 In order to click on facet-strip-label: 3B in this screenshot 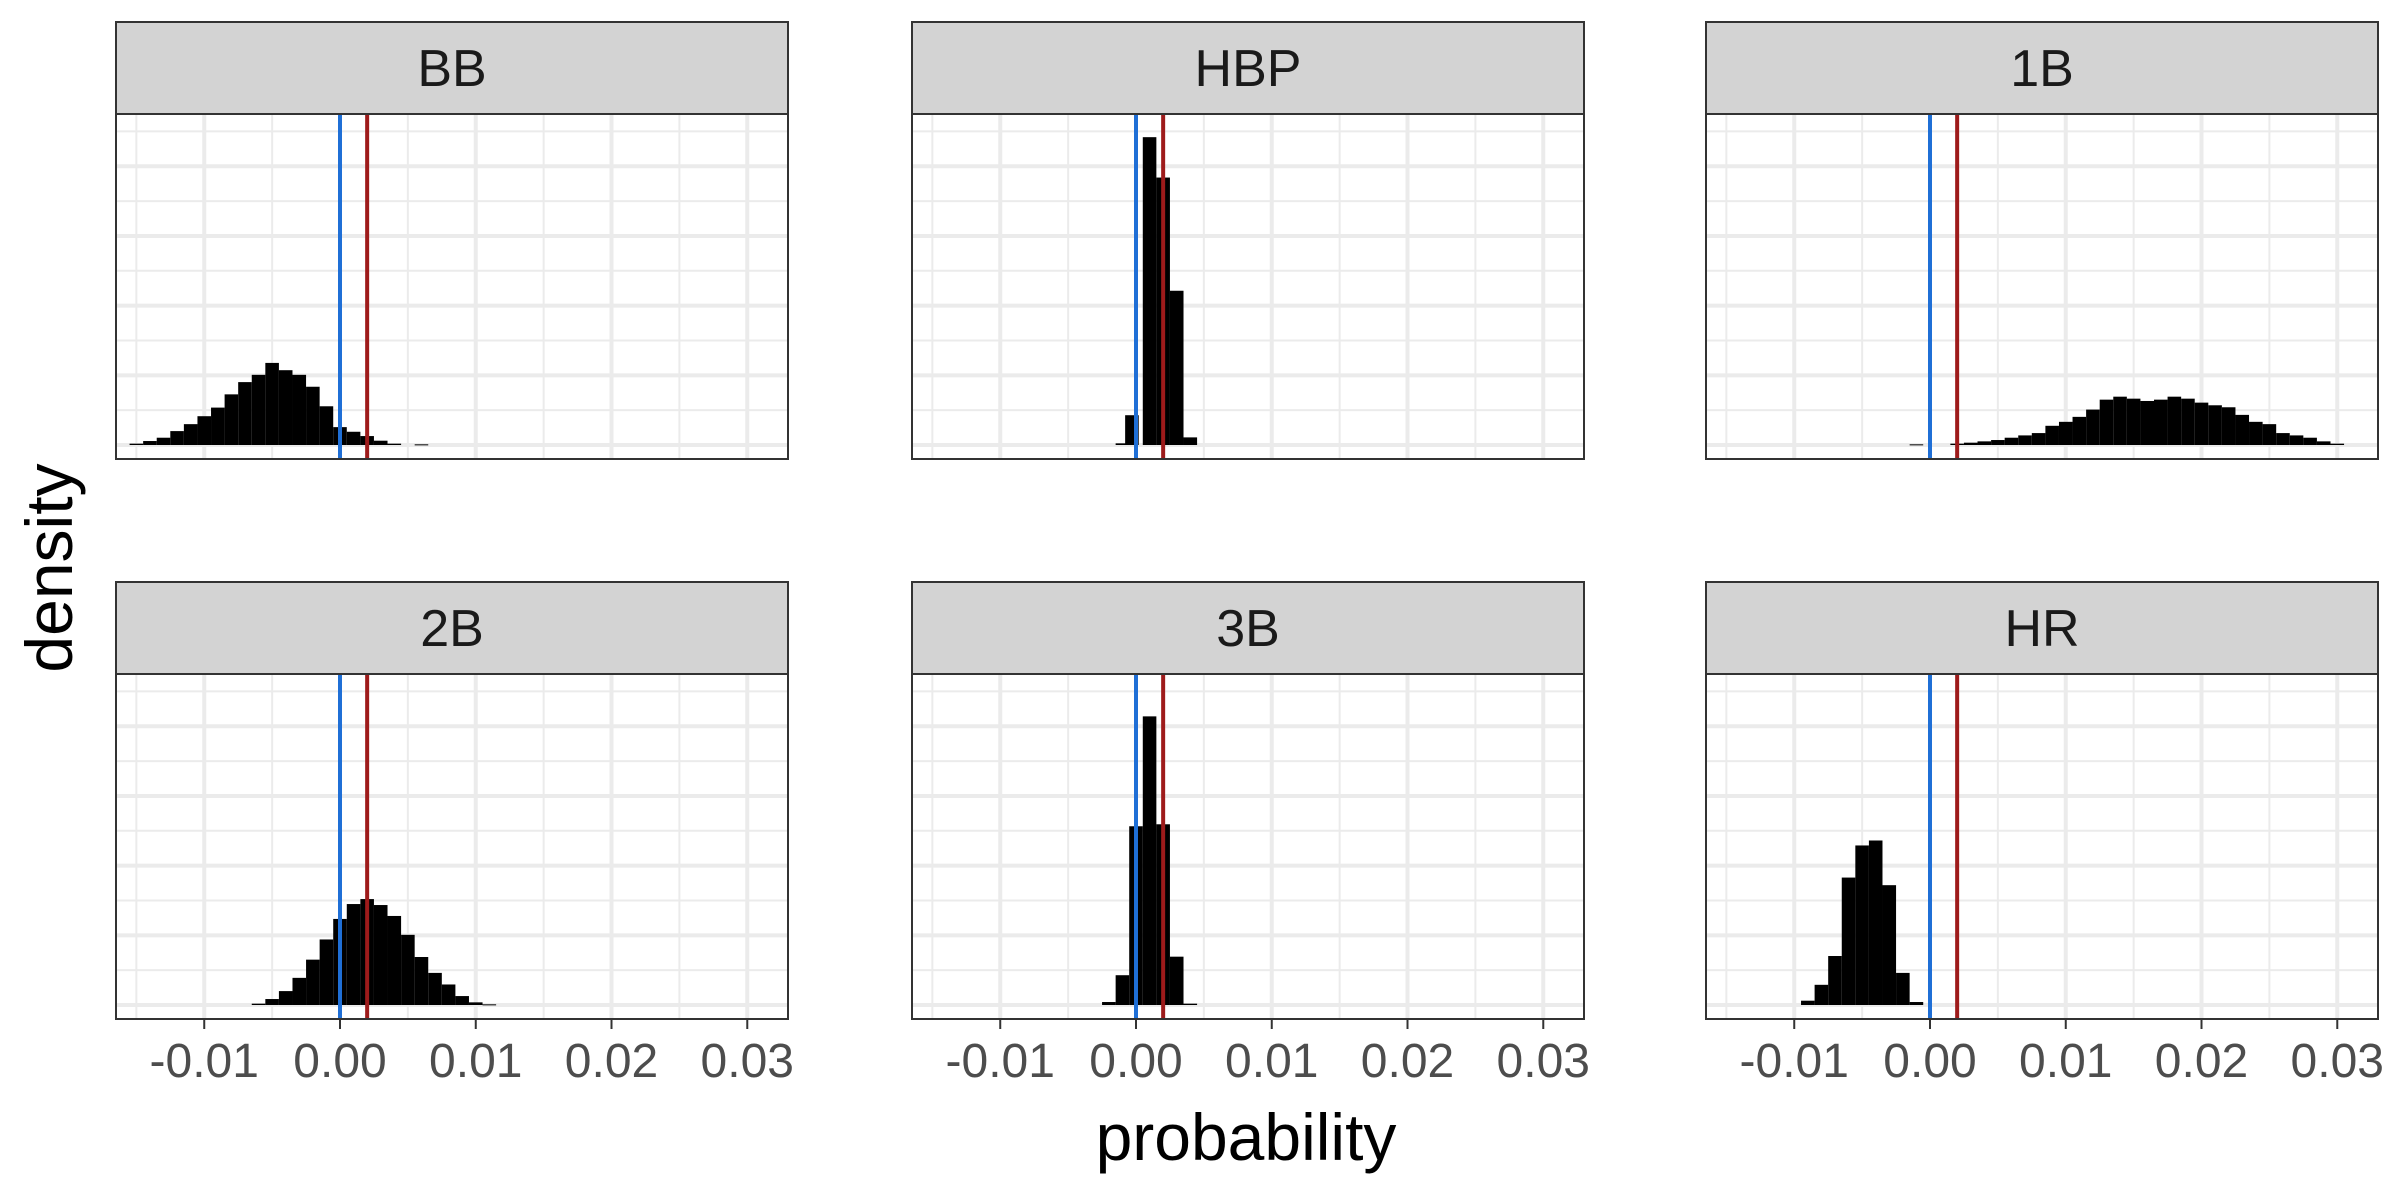, I will do `click(1248, 629)`.